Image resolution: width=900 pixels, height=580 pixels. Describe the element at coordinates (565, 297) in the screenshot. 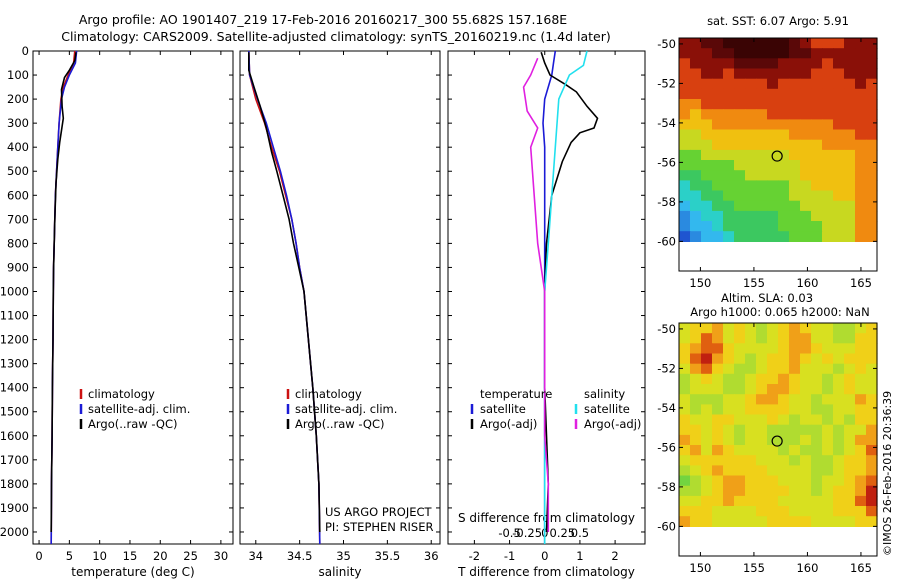

I see `series-line-satellite` at that location.